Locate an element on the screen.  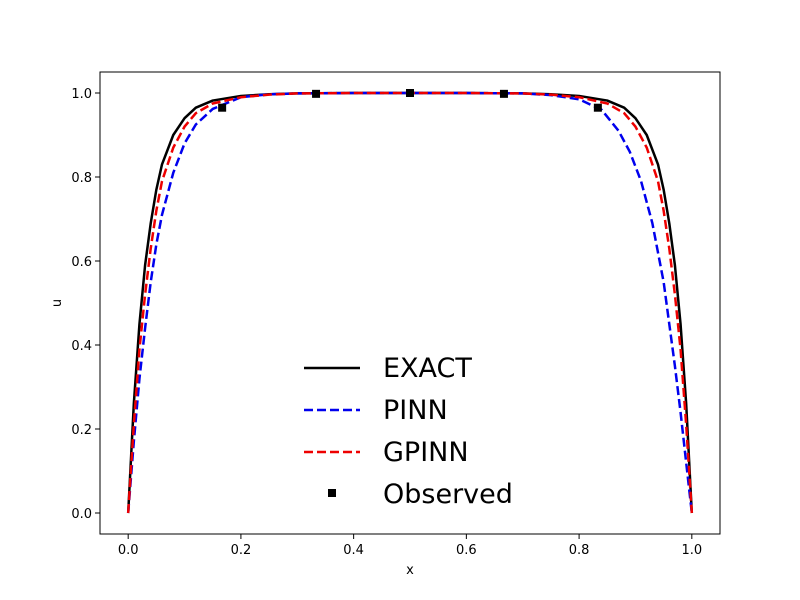
y-tick-label: 0.0 is located at coordinates (81, 514).